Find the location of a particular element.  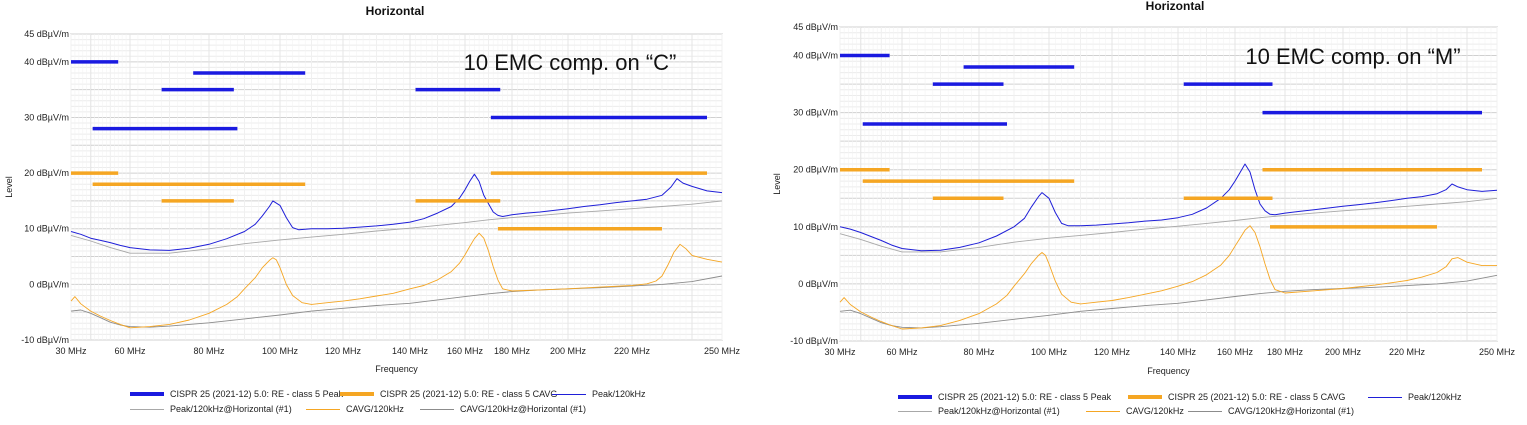

chart-annotation: 10 EMC comp. on “M” is located at coordinates (1352, 56).